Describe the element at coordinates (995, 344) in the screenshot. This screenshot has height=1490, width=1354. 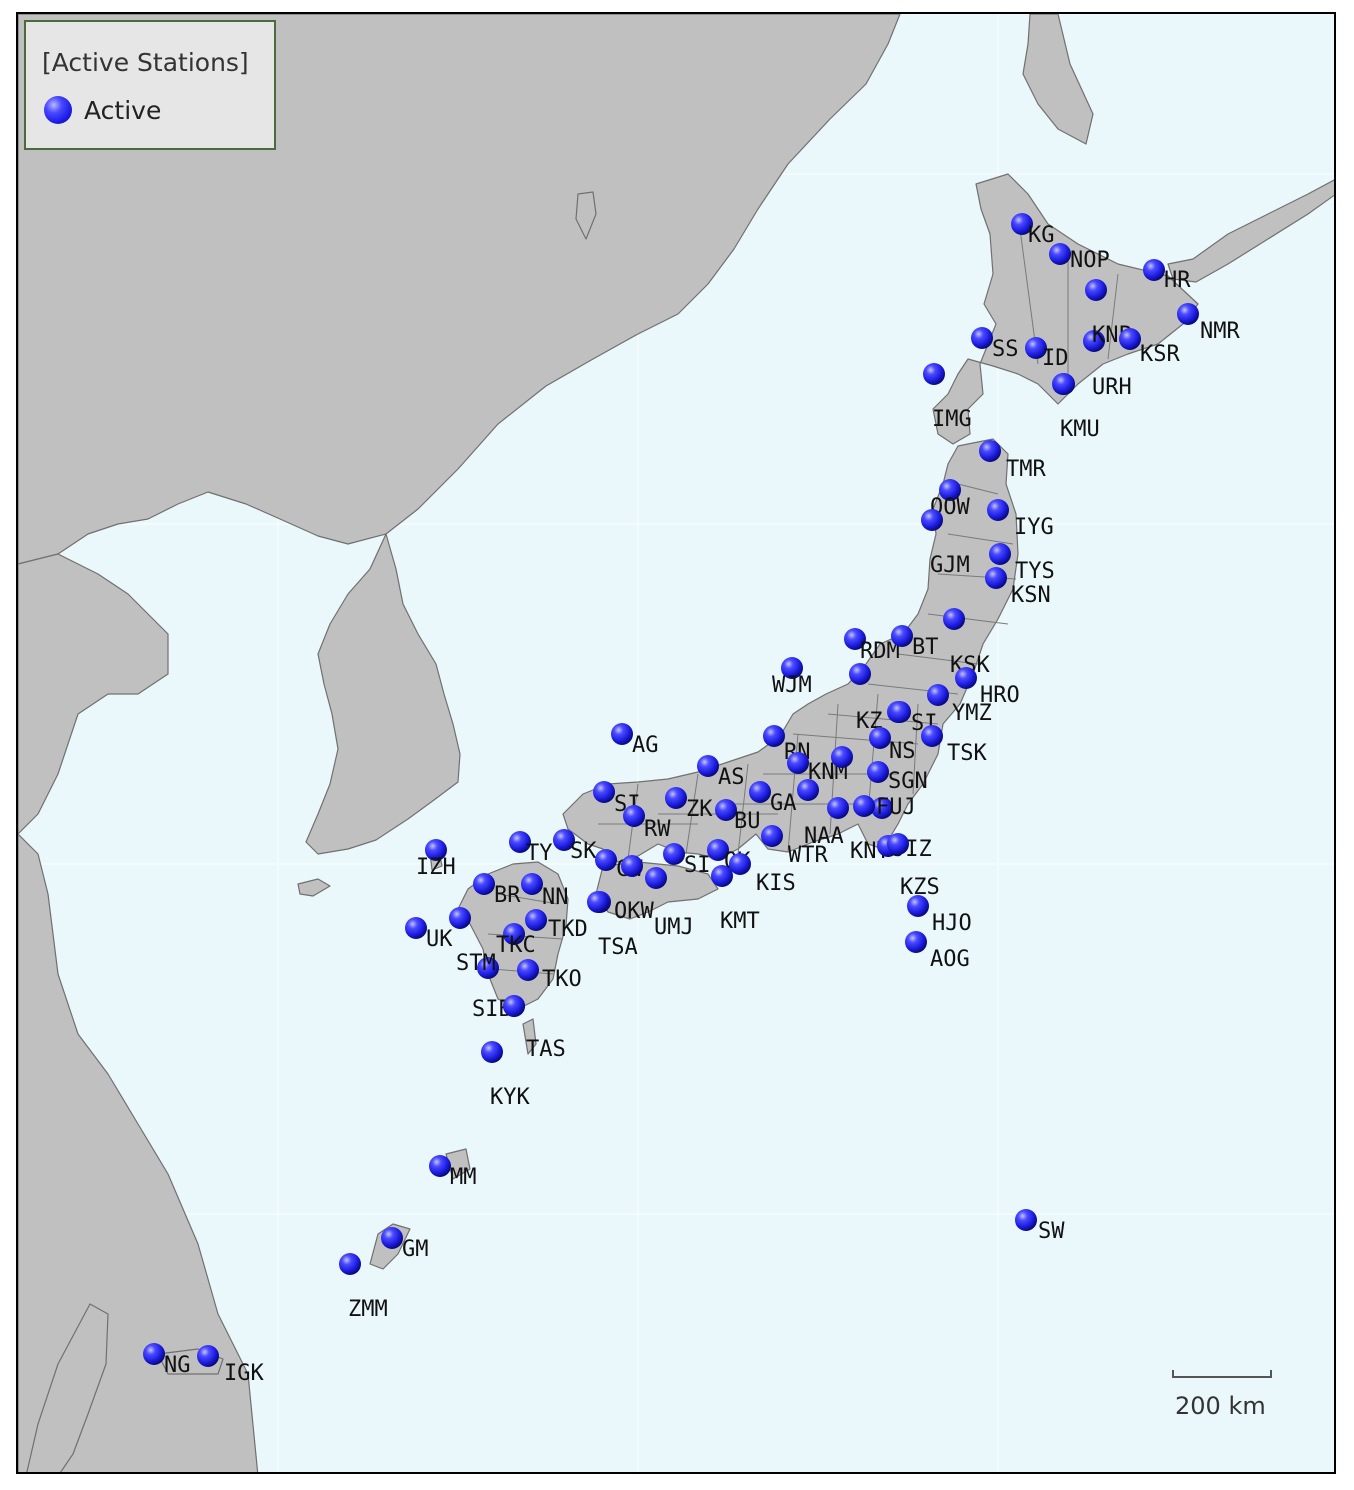
I see `station-marker: SS` at that location.